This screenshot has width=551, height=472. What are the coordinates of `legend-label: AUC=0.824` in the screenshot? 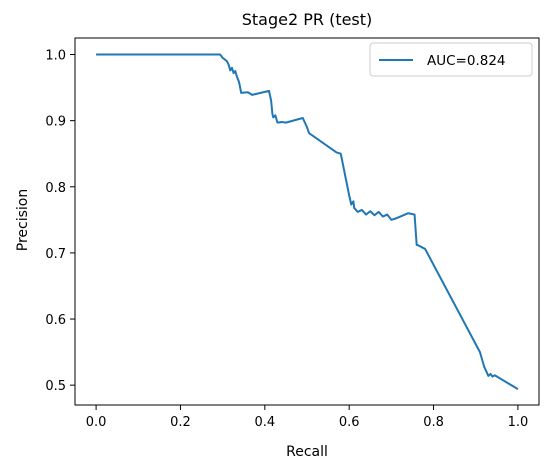 It's located at (466, 61).